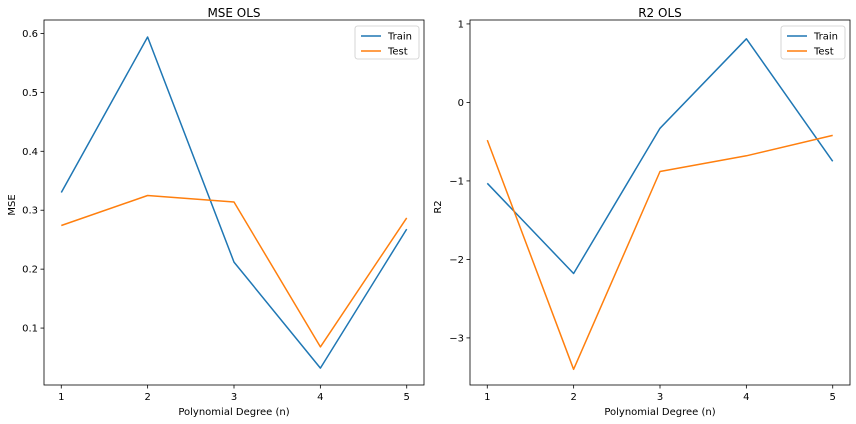 The image size is (856, 424). What do you see at coordinates (456, 260) in the screenshot?
I see `y-tick-label: −2` at bounding box center [456, 260].